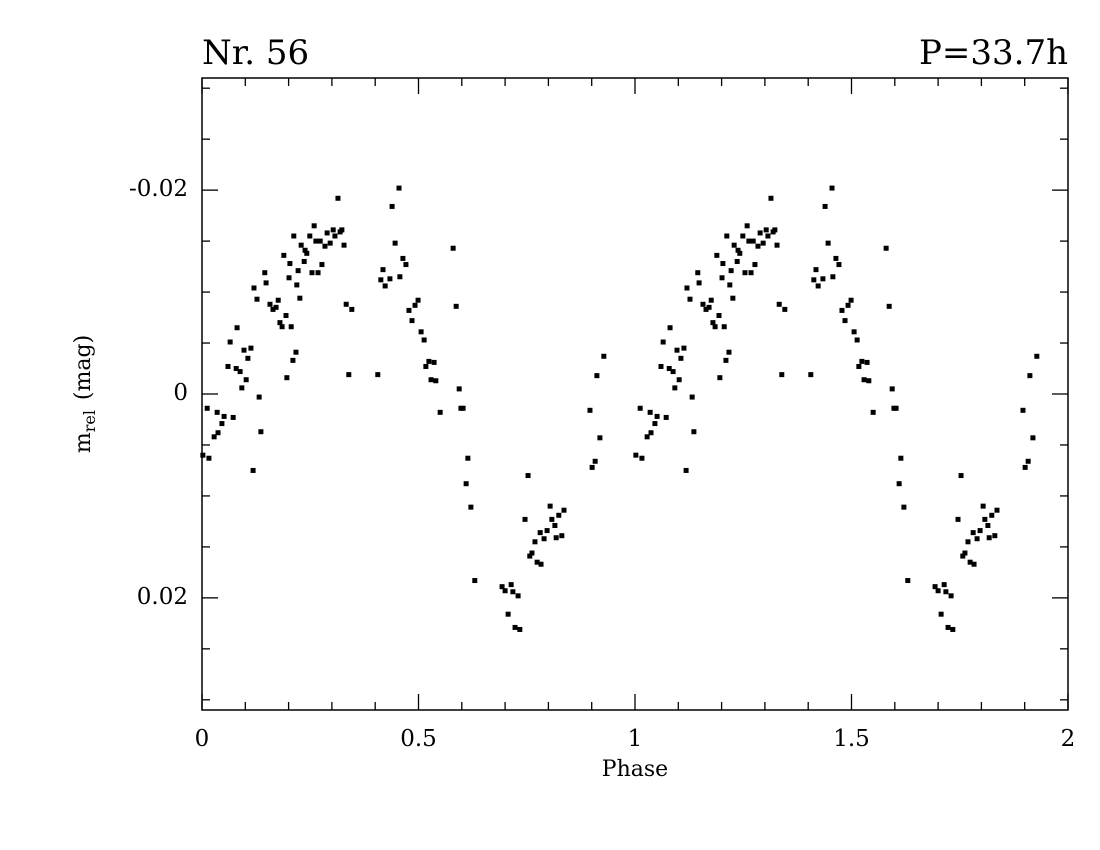 The height and width of the screenshot is (850, 1100). Describe the element at coordinates (162, 597) in the screenshot. I see `y-tick-label: 0.02` at that location.